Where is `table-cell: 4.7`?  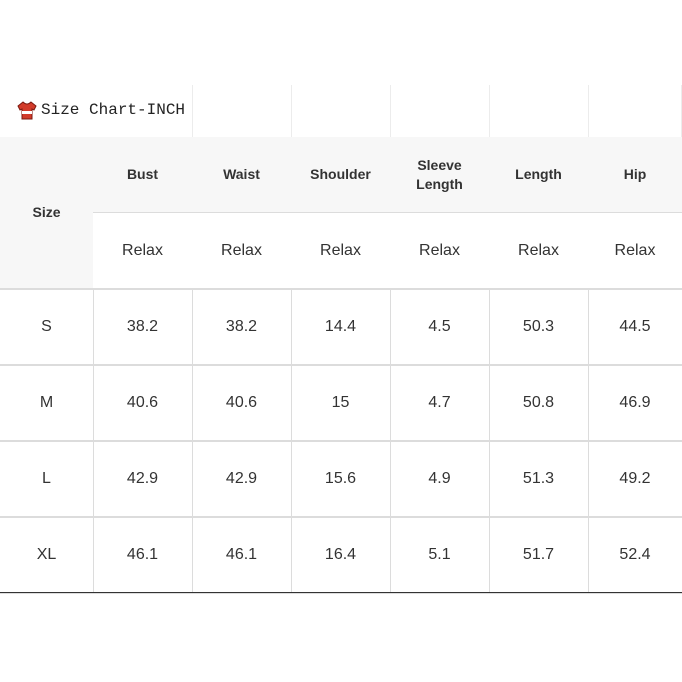 table-cell: 4.7 is located at coordinates (440, 403).